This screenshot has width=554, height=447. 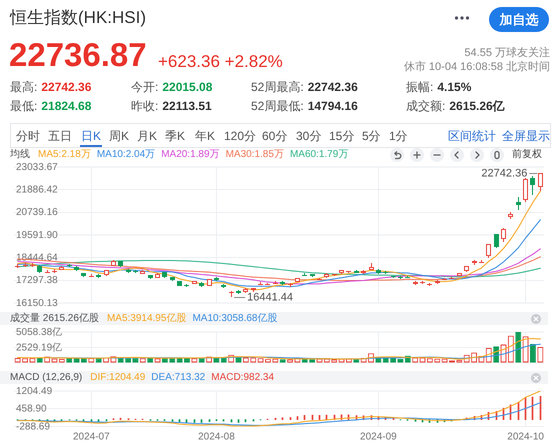 What do you see at coordinates (34, 391) in the screenshot?
I see `y-tick-label: 1204.49` at bounding box center [34, 391].